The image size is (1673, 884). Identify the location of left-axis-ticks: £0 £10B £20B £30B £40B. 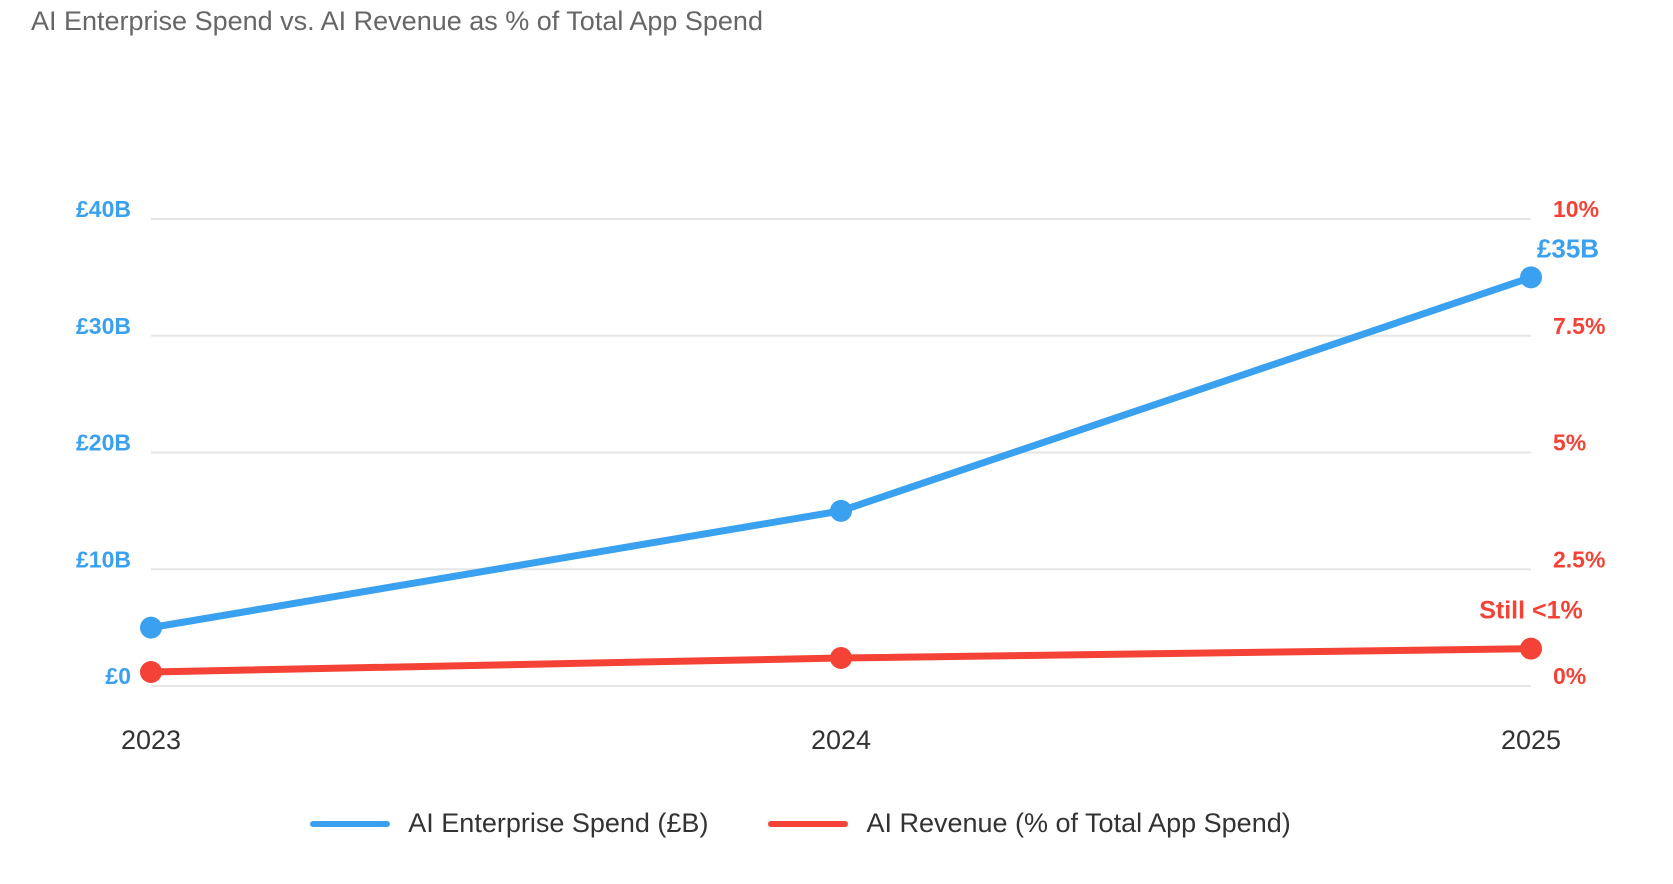
(103, 442).